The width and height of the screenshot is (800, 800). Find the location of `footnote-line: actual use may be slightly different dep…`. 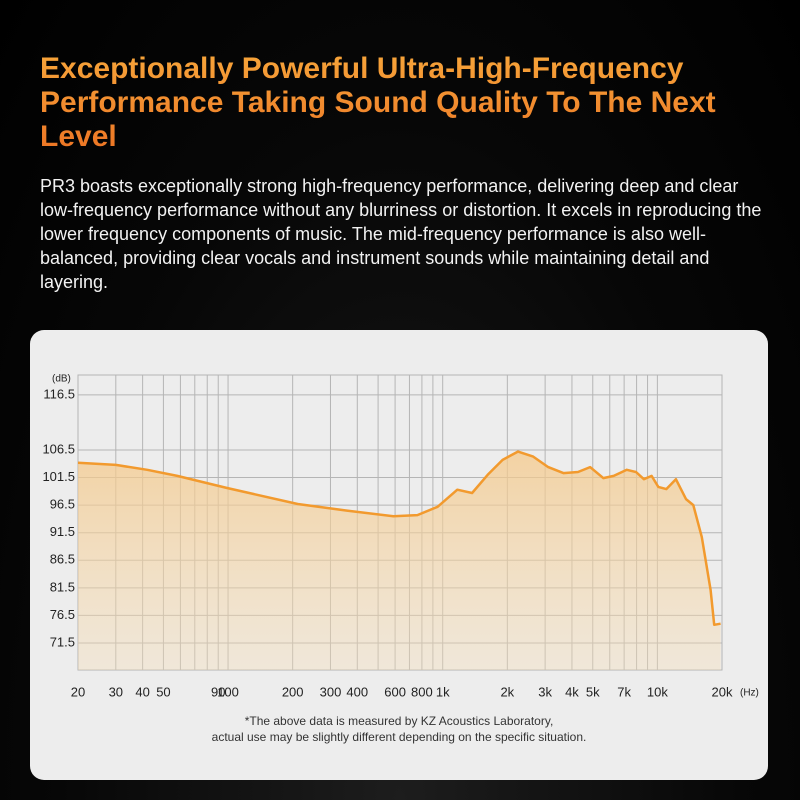

footnote-line: actual use may be slightly different dep… is located at coordinates (399, 737).